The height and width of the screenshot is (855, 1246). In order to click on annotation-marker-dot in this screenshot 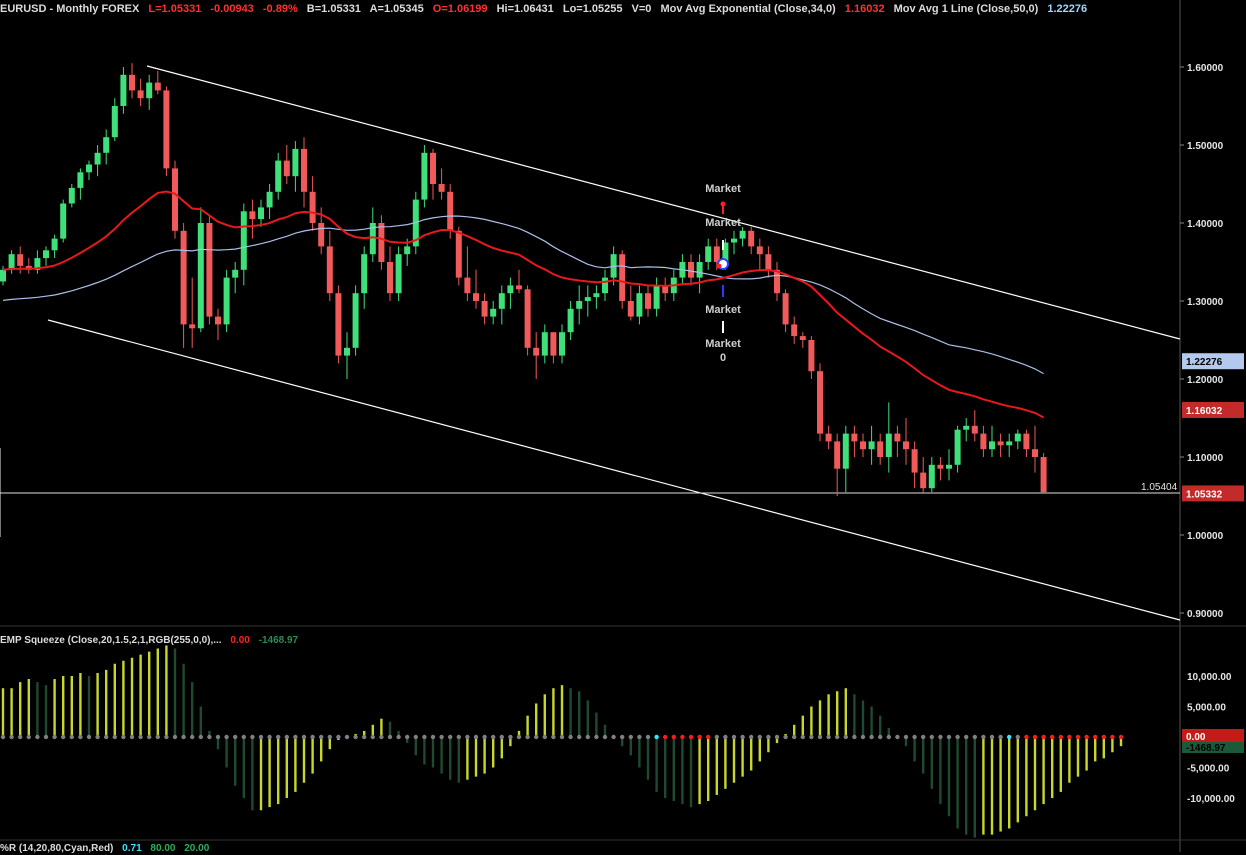, I will do `click(719, 266)`.